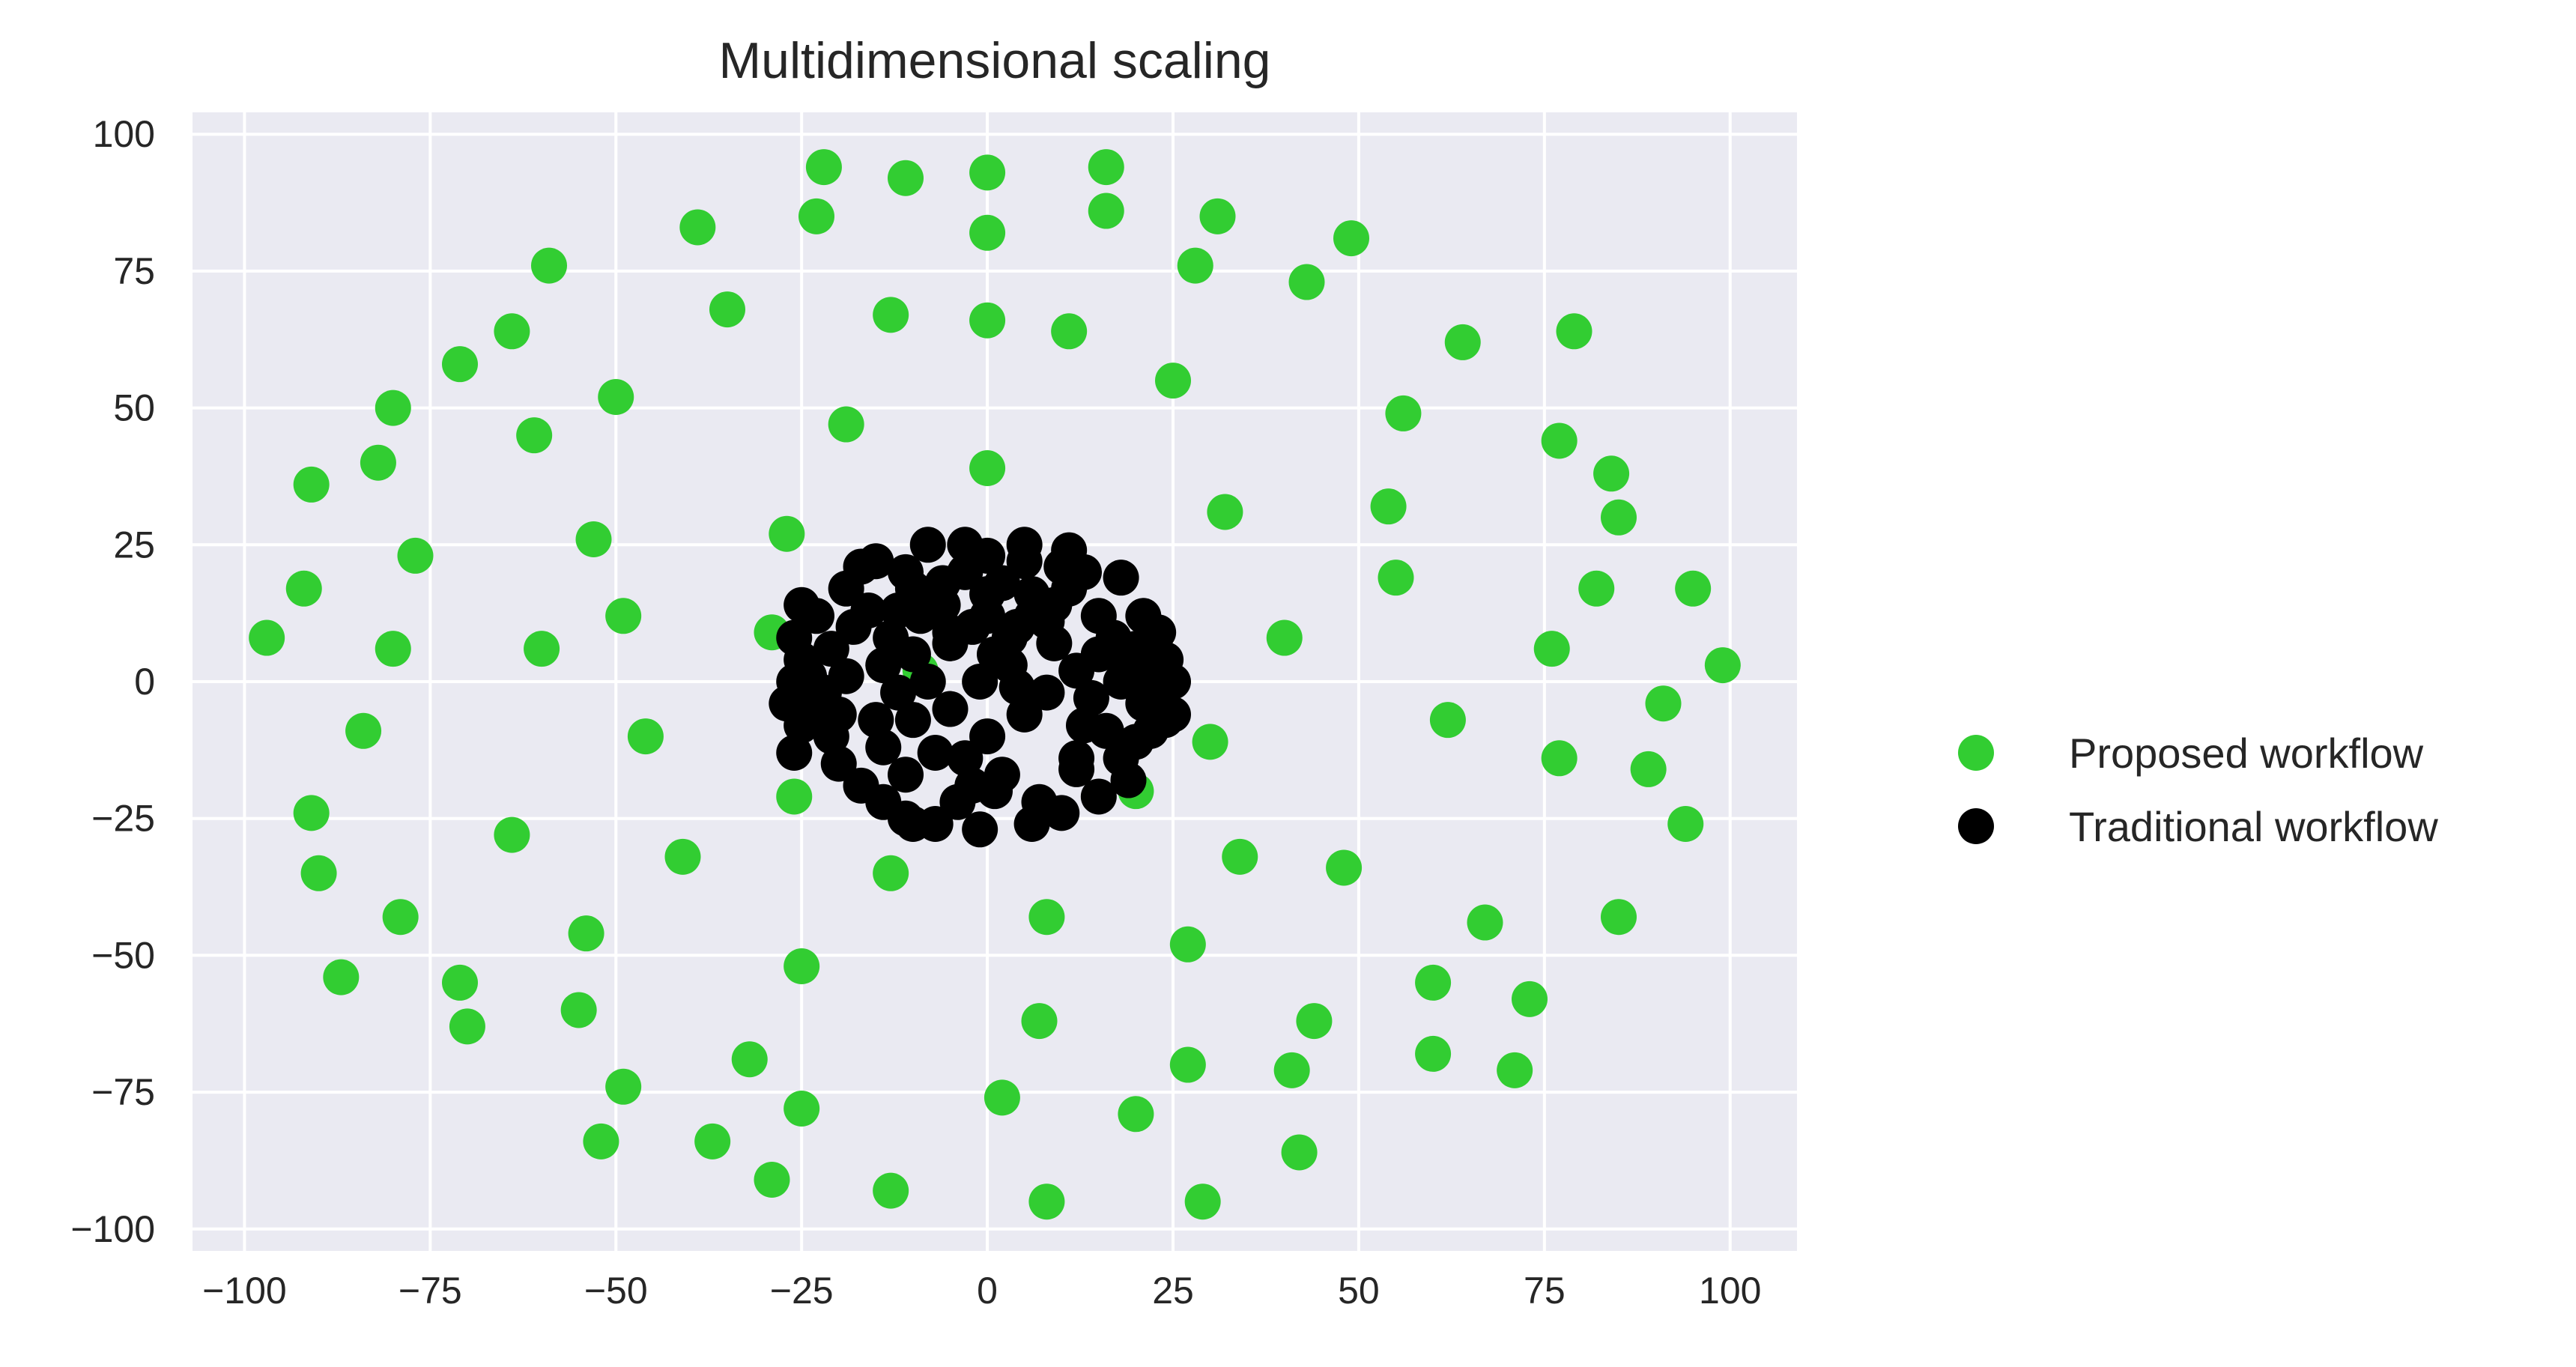 The height and width of the screenshot is (1367, 2576). What do you see at coordinates (616, 1291) in the screenshot?
I see `x-tick-label: −50` at bounding box center [616, 1291].